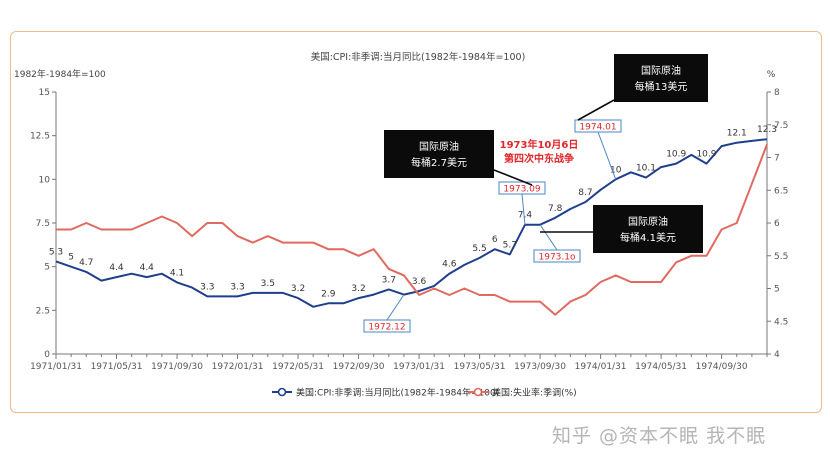 This screenshot has width=830, height=467. I want to click on oil-box-1-line1: 国际原油, so click(439, 146).